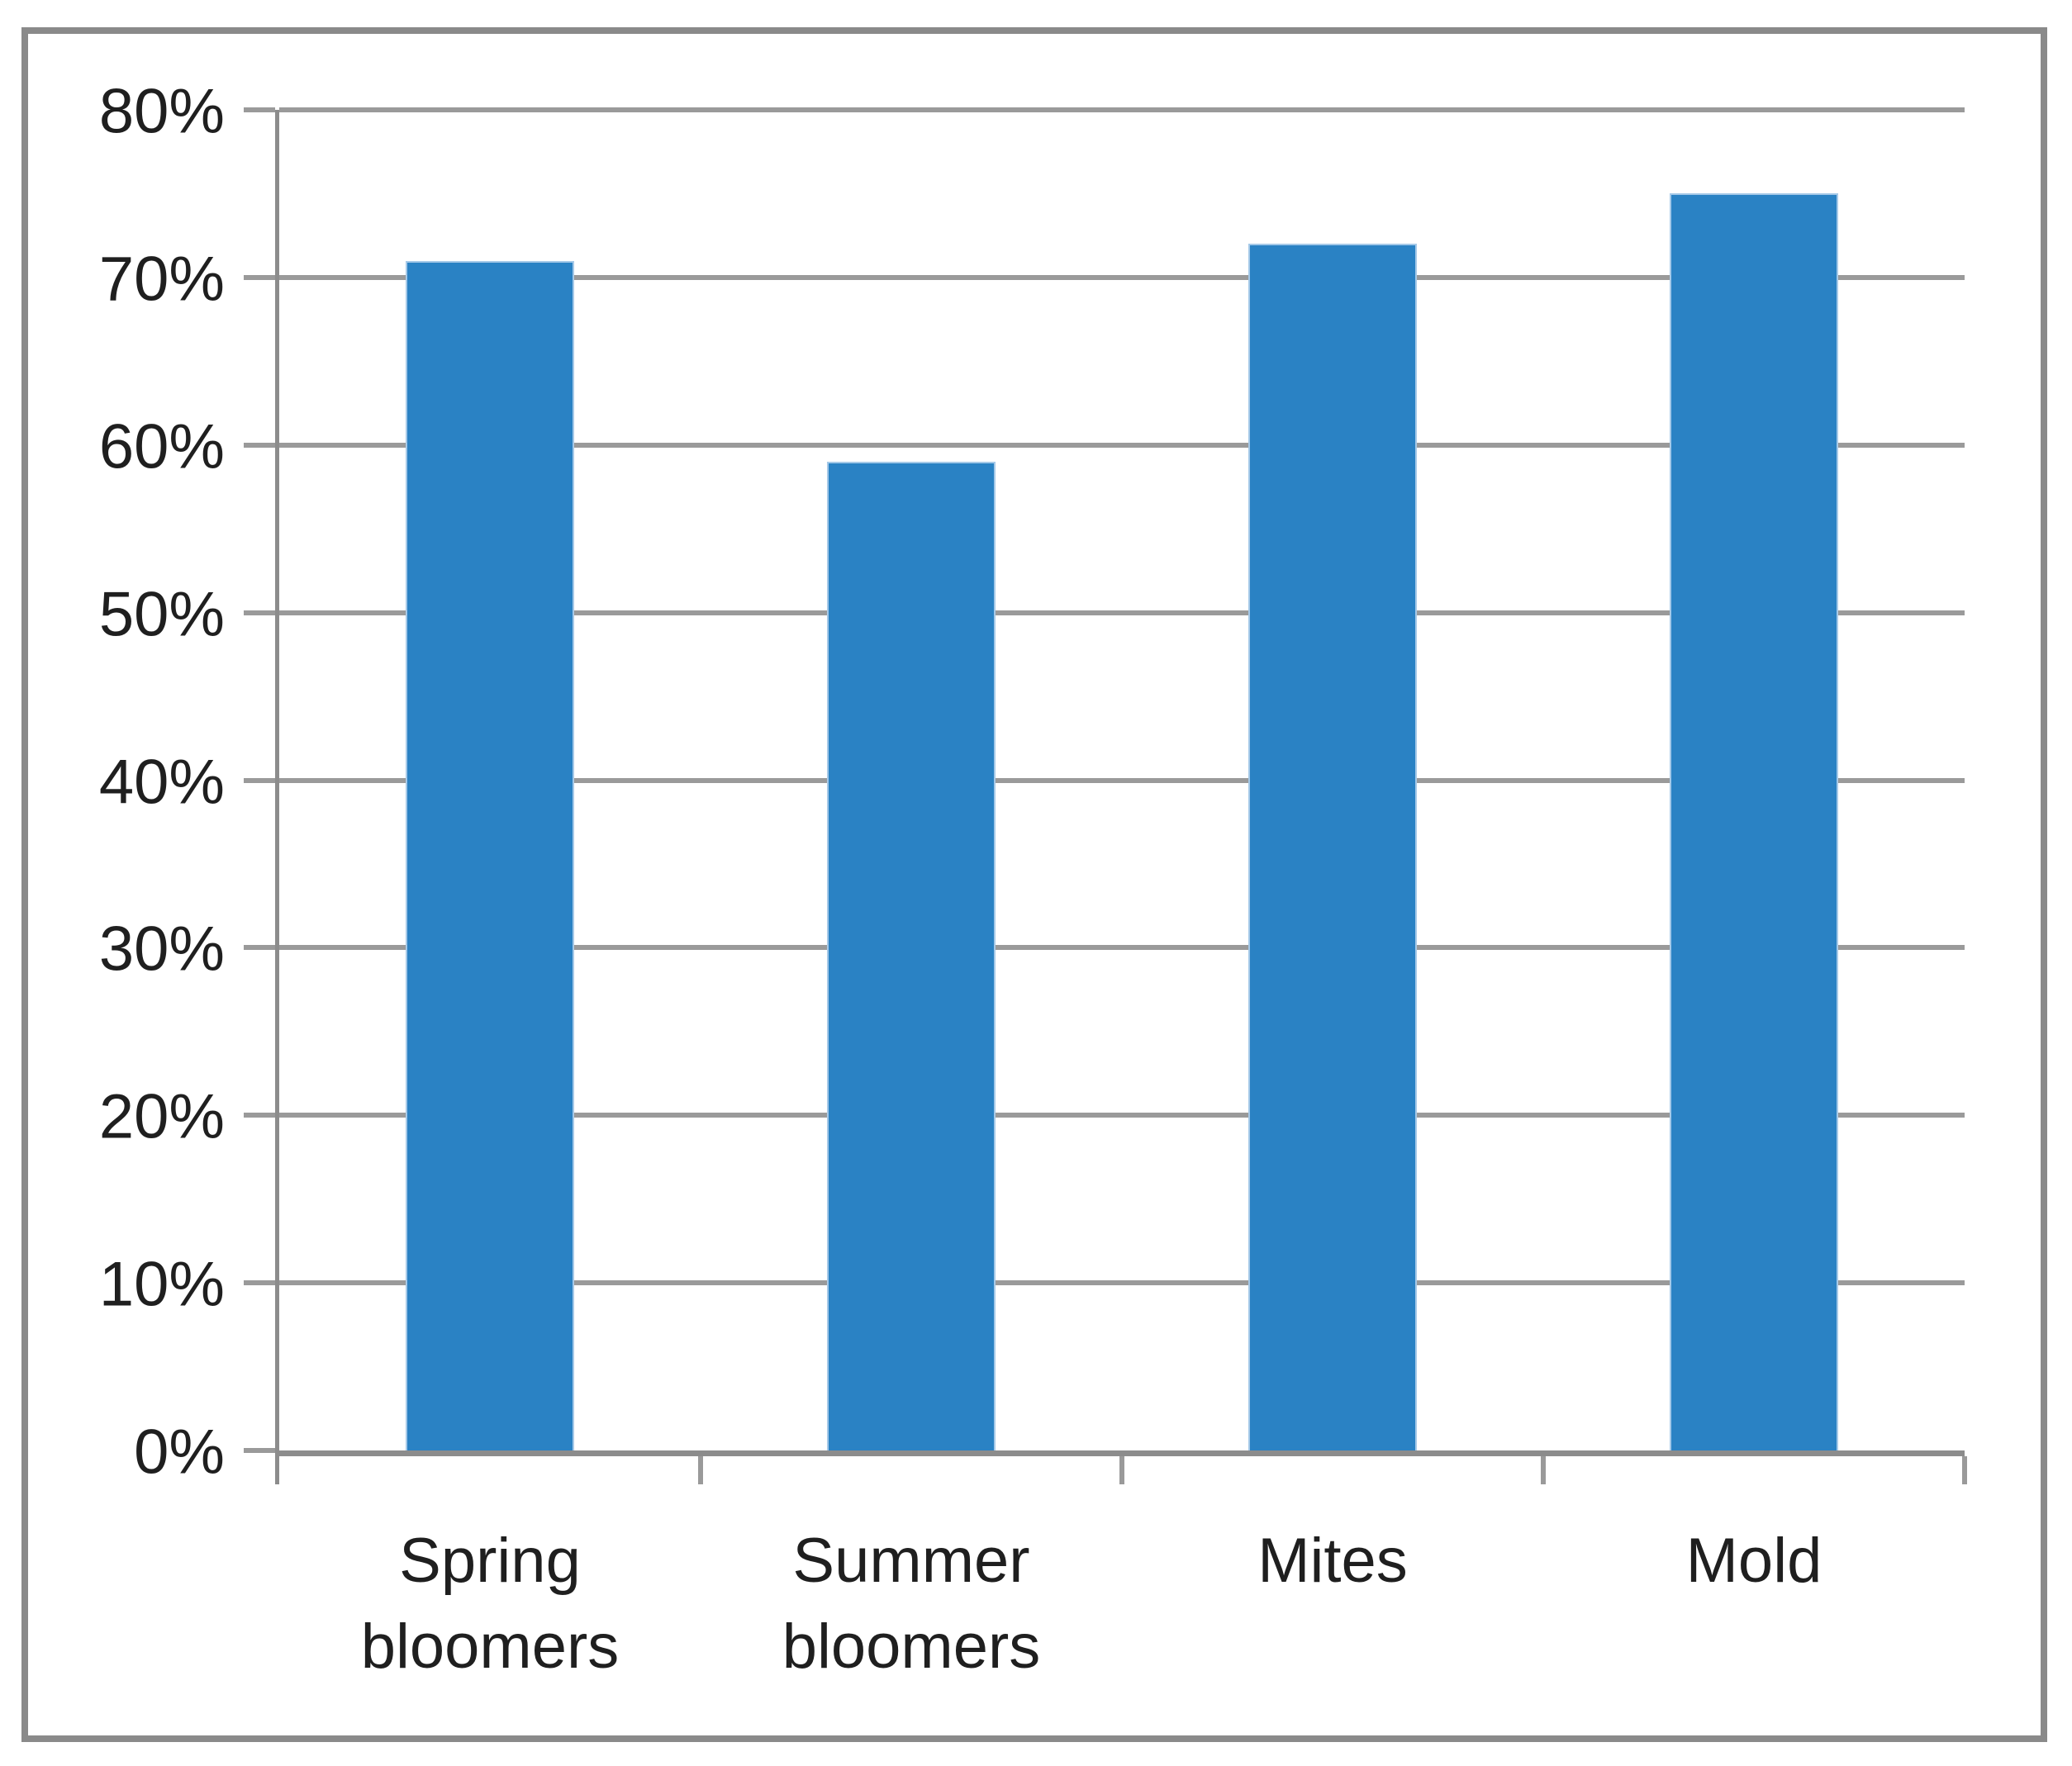  Describe the element at coordinates (259, 1115) in the screenshot. I see `y-tick-20pct` at that location.